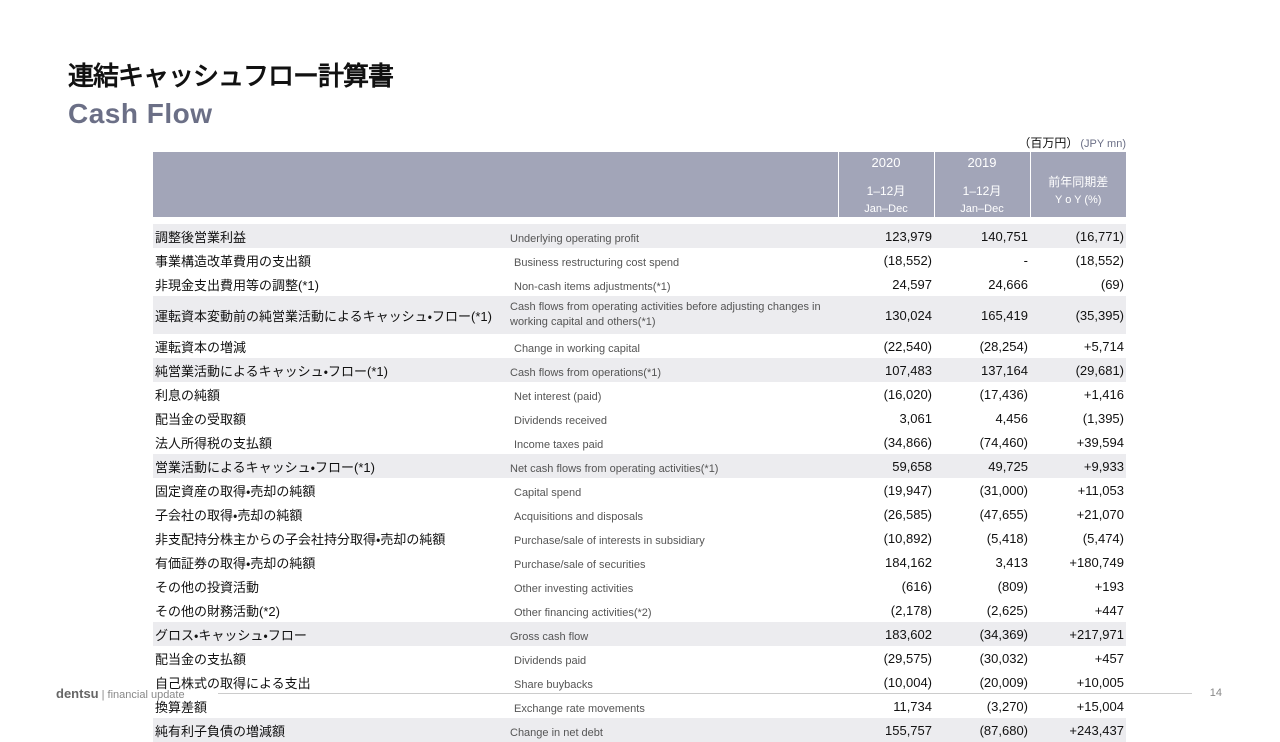 The image size is (1280, 742). I want to click on value-2020: (16,020), so click(907, 394).